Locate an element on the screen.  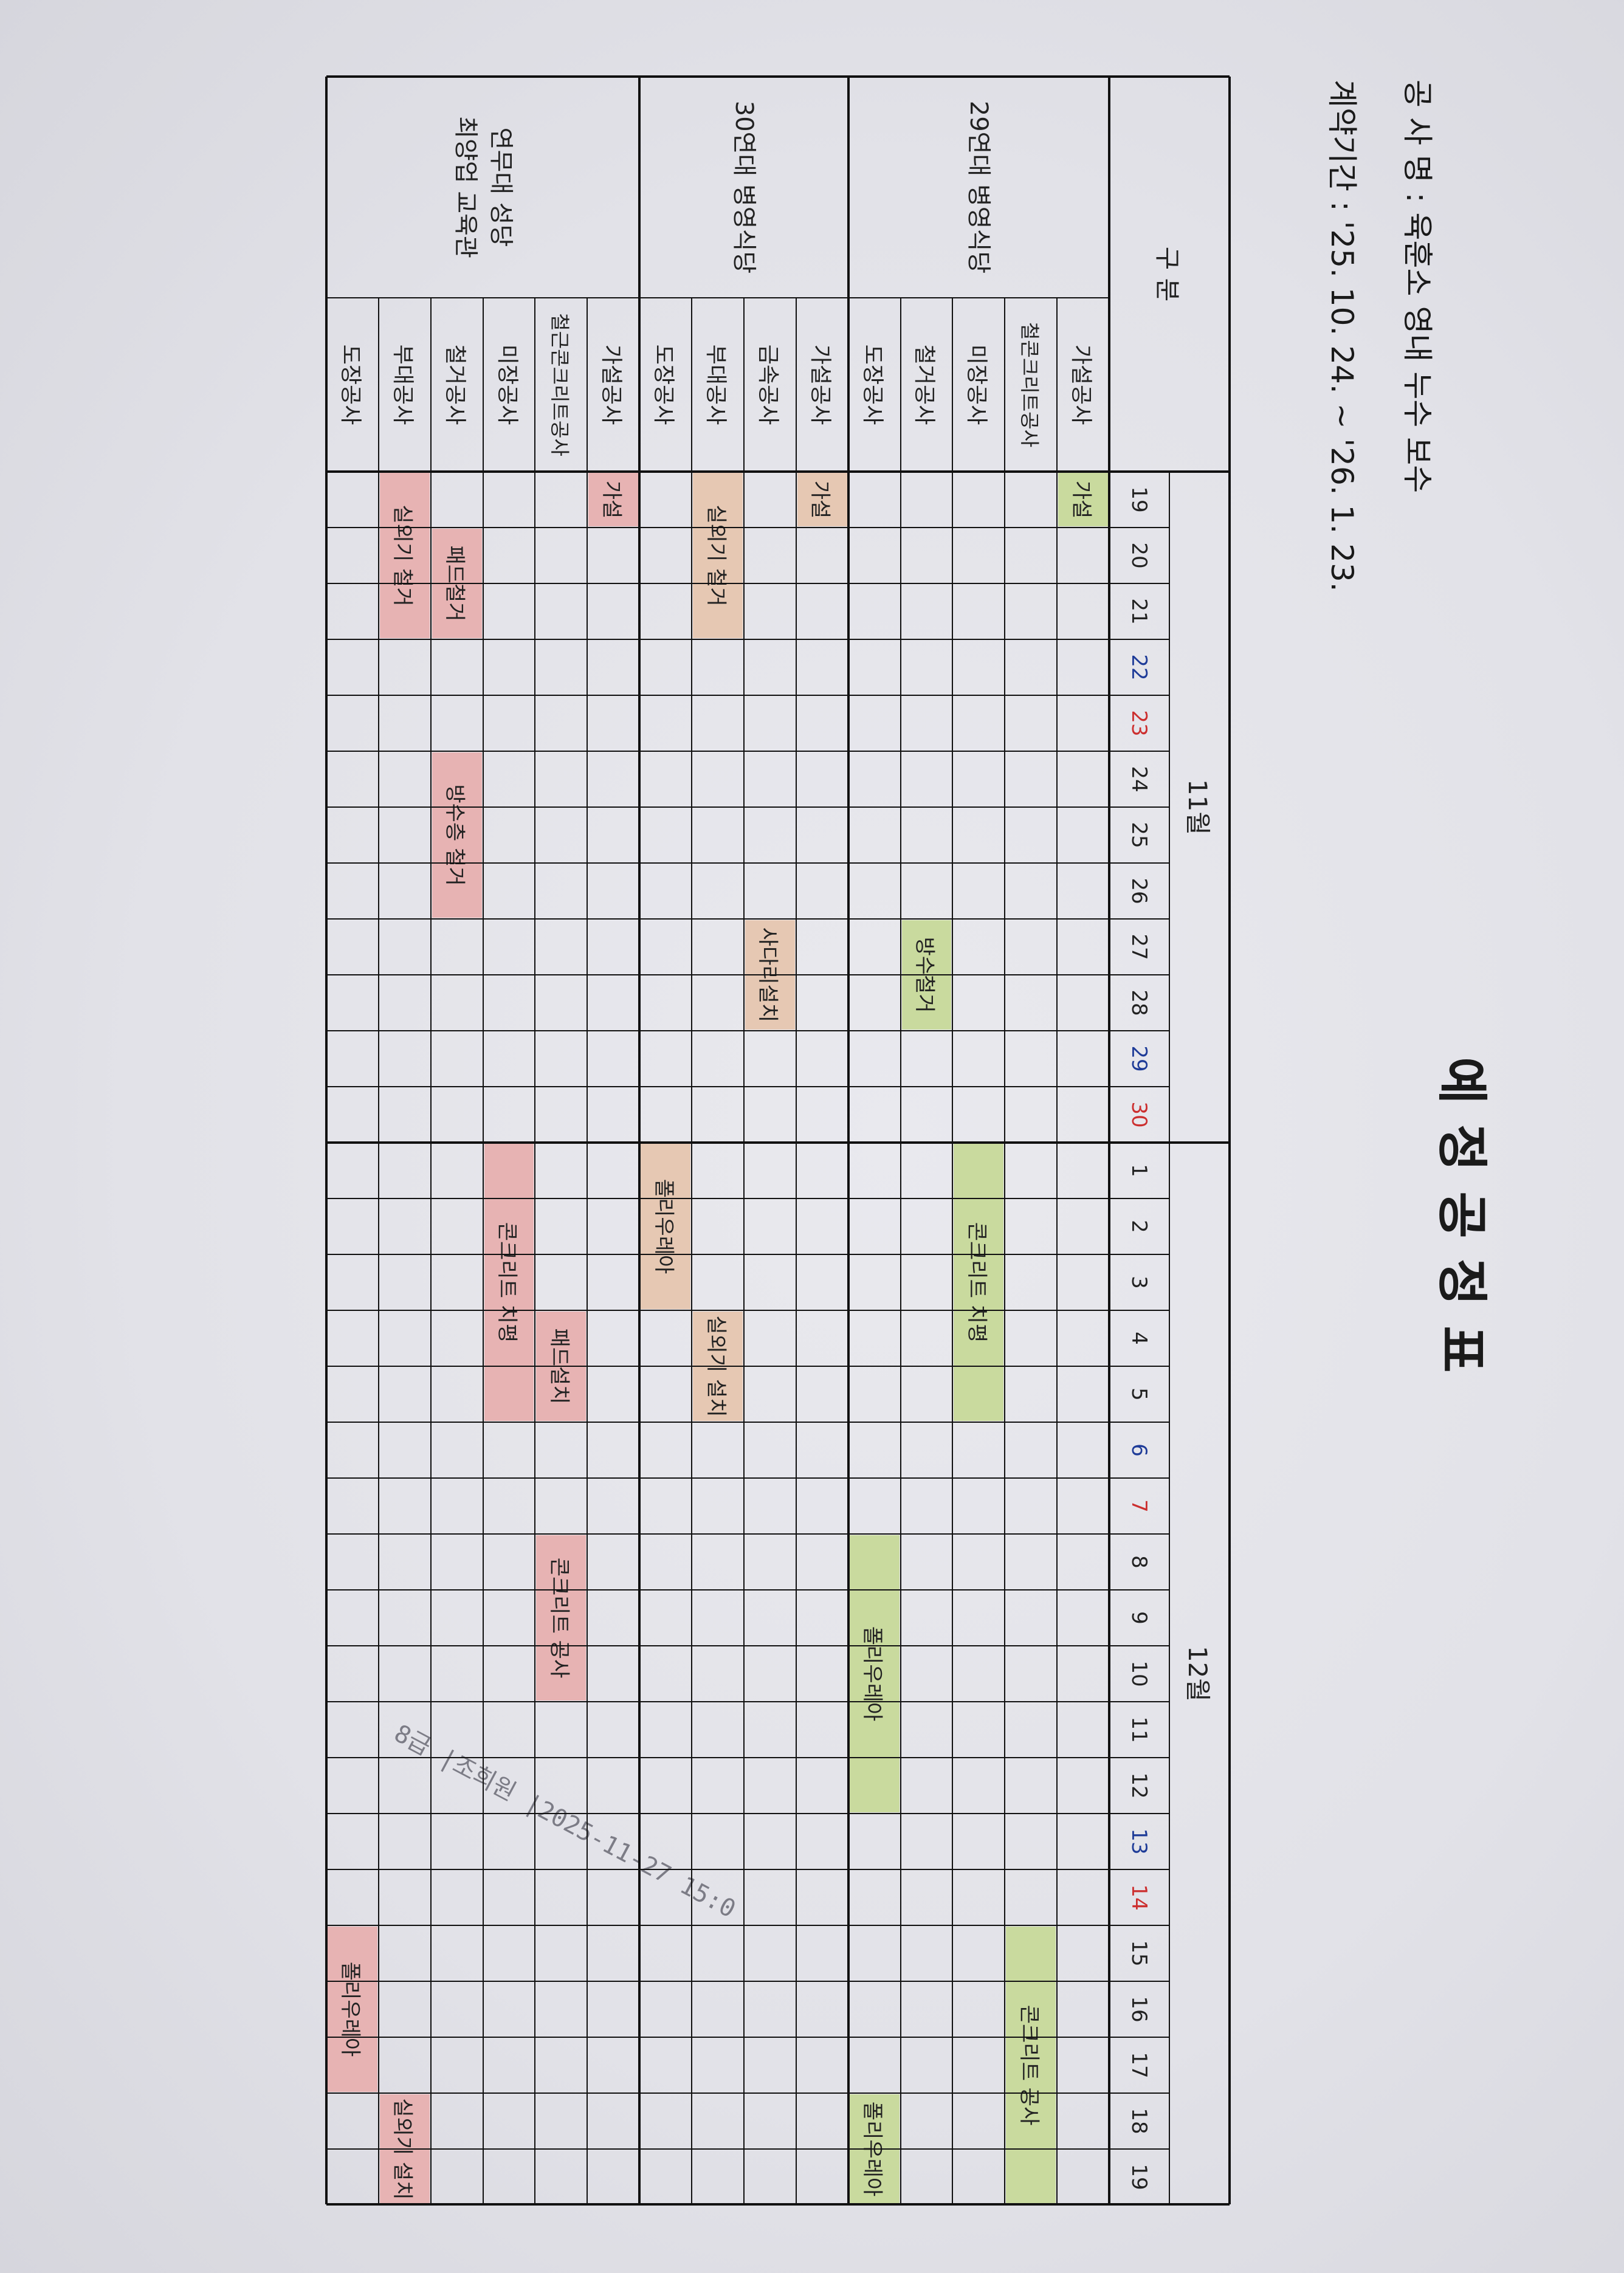
day-header-12월-6: 6 is located at coordinates (1139, 1450).